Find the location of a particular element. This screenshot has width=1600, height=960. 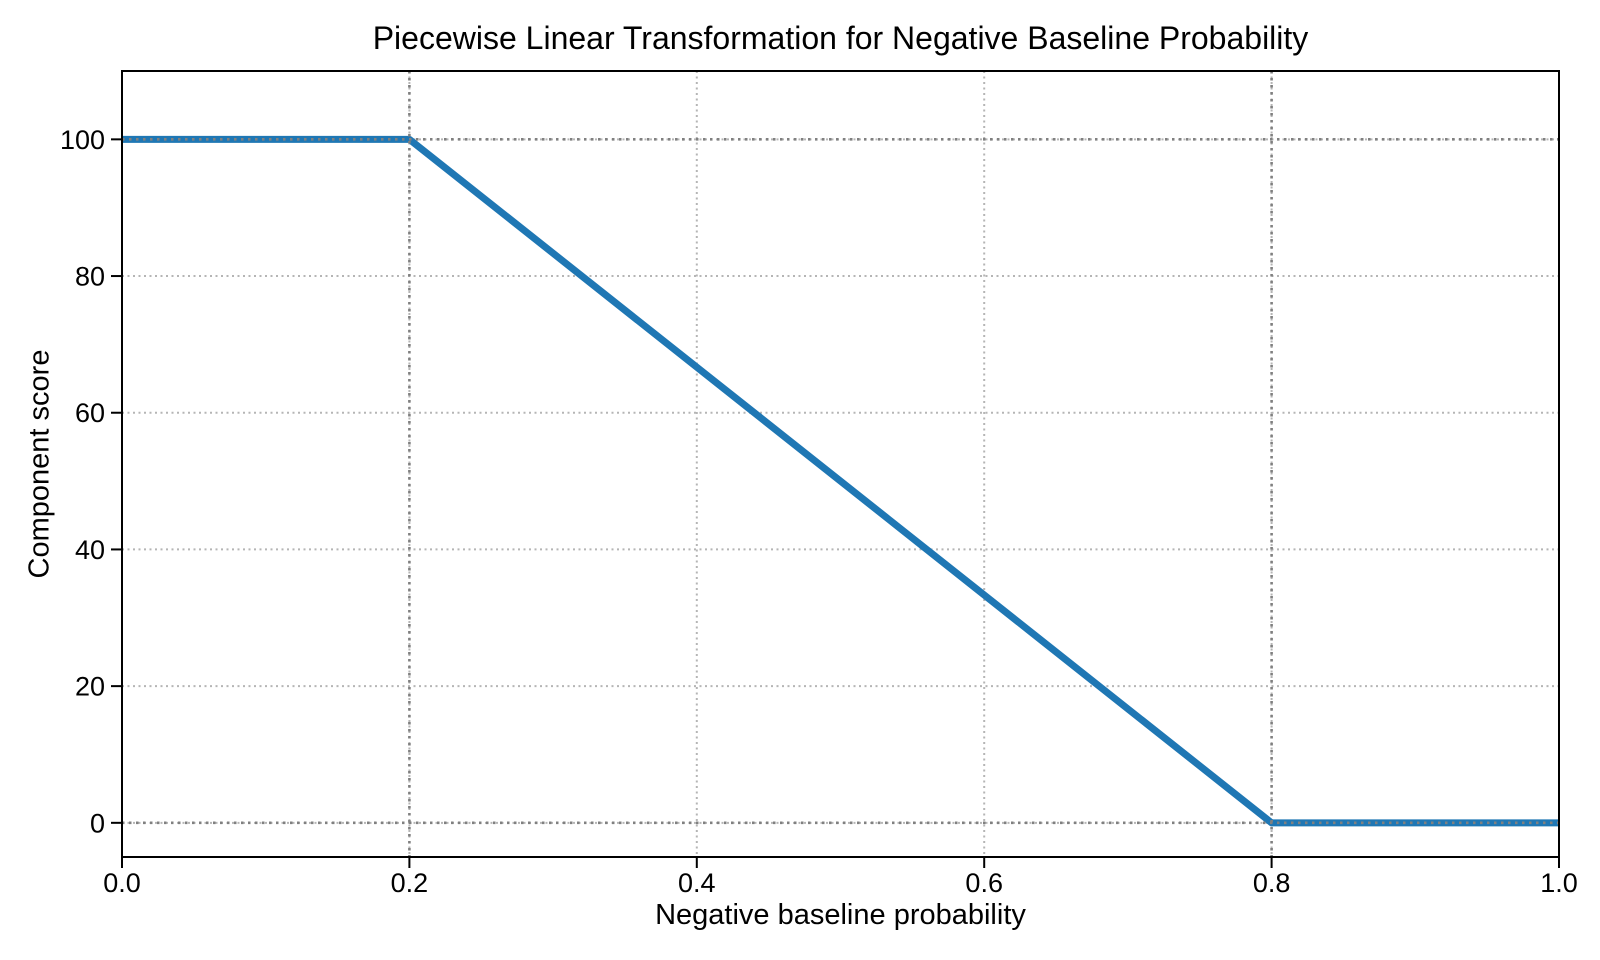

x-tick-label: 0.4 is located at coordinates (697, 883).